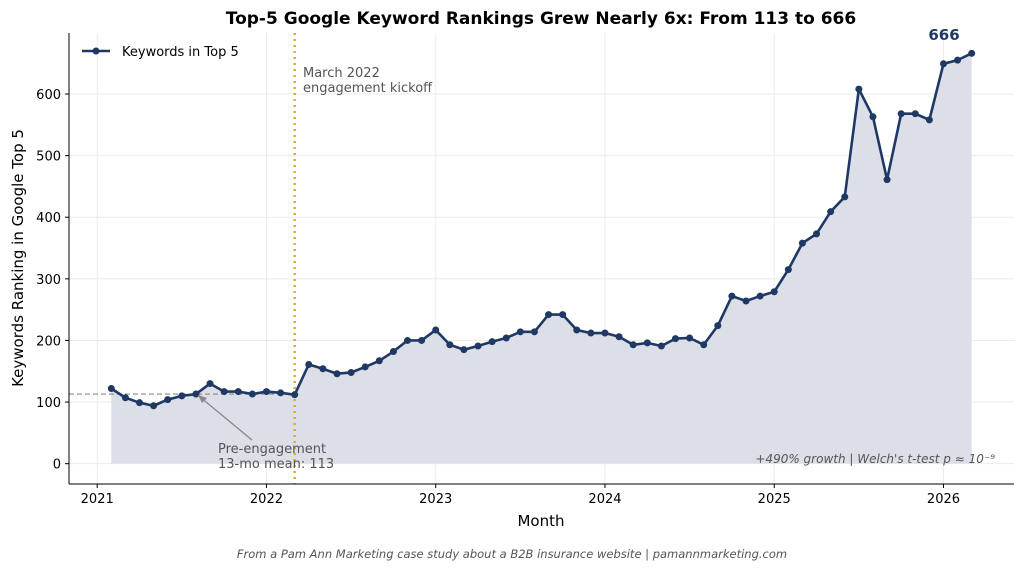  Describe the element at coordinates (520, 495) in the screenshot. I see `x-ticks: 2021 2022 2023 2024 2025 2026` at that location.